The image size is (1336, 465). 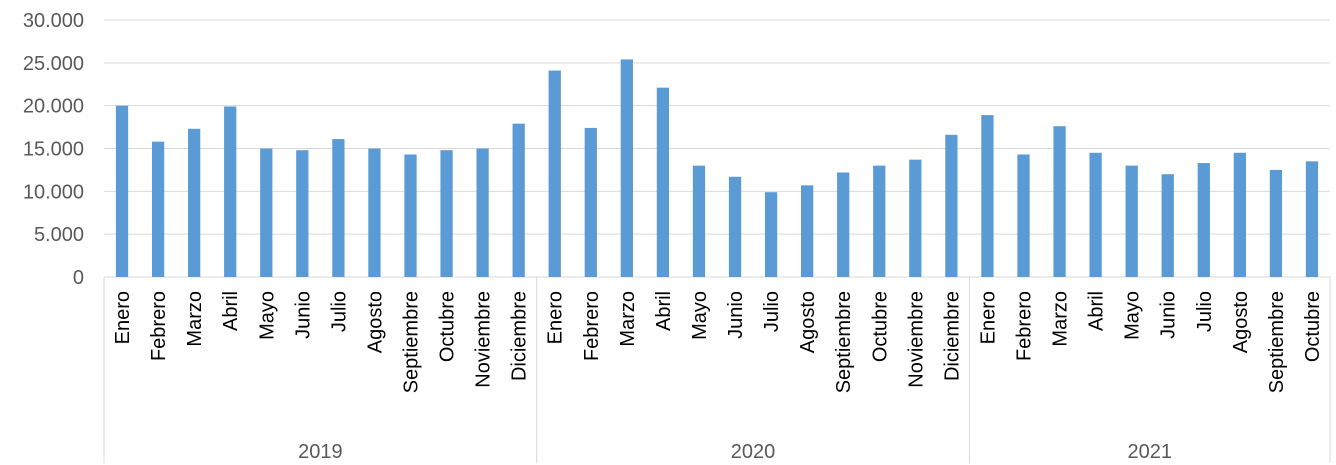 What do you see at coordinates (53, 21) in the screenshot?
I see `y-tick-label: 30.000` at bounding box center [53, 21].